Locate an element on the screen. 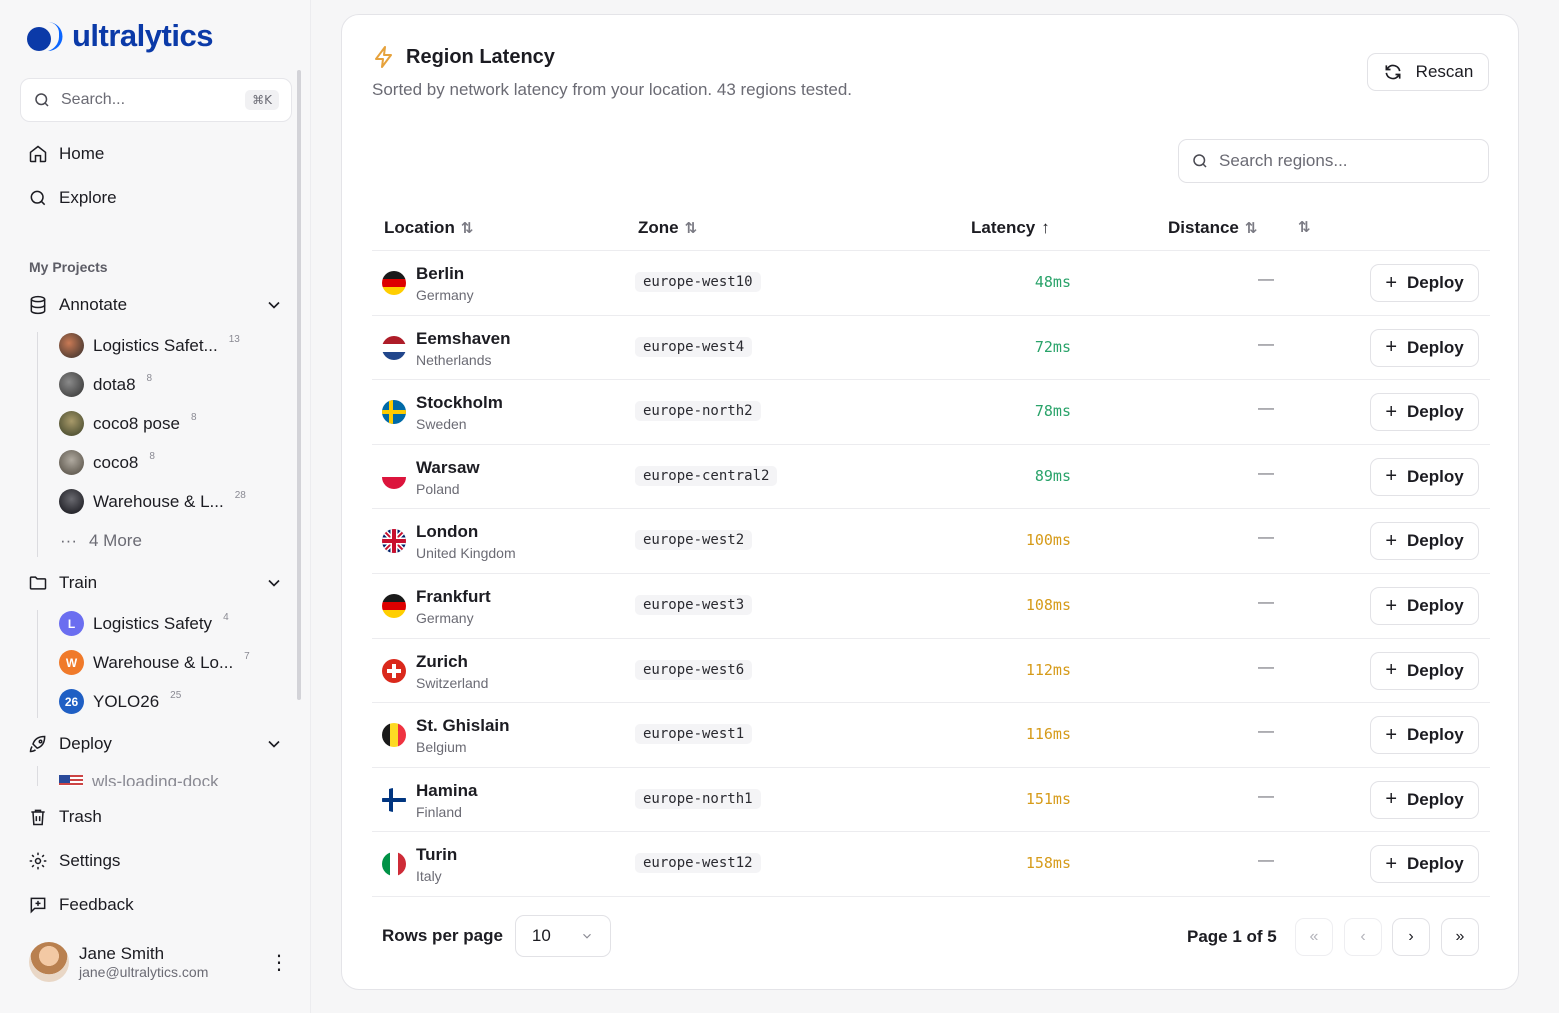 The height and width of the screenshot is (1013, 1559). more-vertical-icon: ⋮ is located at coordinates (279, 962).